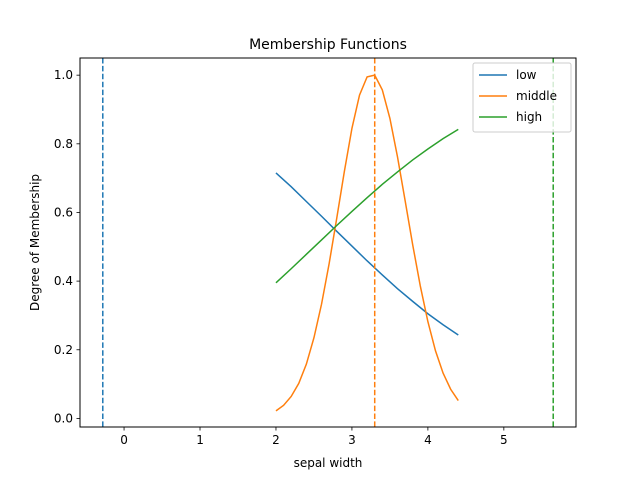 This screenshot has height=480, width=640. Describe the element at coordinates (276, 440) in the screenshot. I see `x-tick-label-2: 2` at that location.